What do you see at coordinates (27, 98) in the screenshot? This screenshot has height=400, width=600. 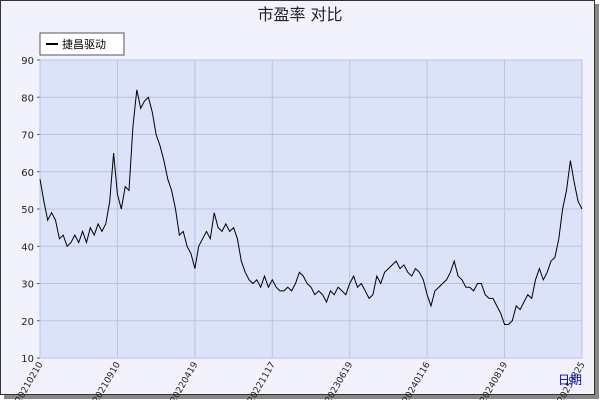 I see `y-tick-label: 80` at bounding box center [27, 98].